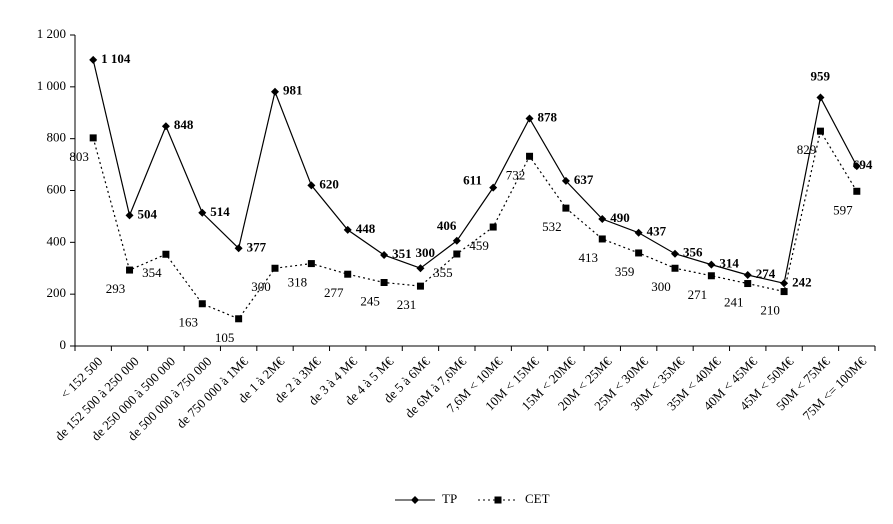 This screenshot has width=893, height=524. What do you see at coordinates (863, 164) in the screenshot?
I see `data-label: 694` at bounding box center [863, 164].